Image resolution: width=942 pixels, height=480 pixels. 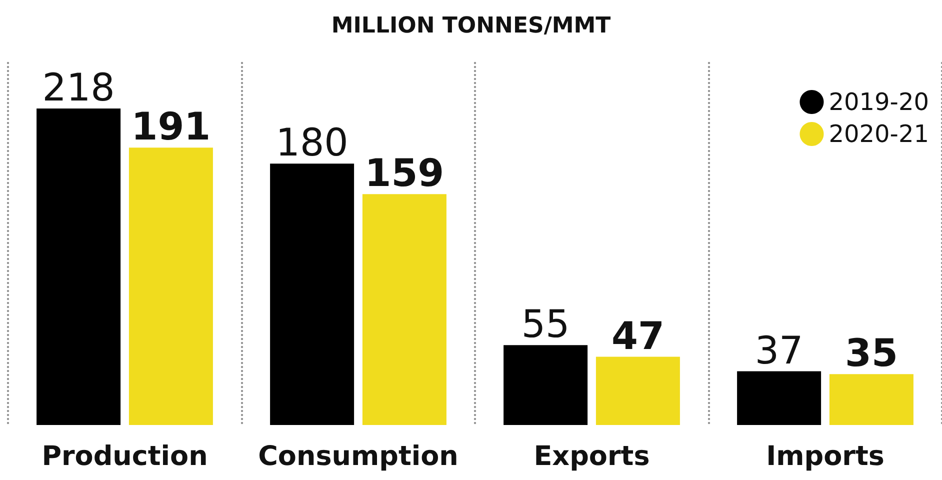 What do you see at coordinates (125, 456) in the screenshot?
I see `x-tick-label: Production` at bounding box center [125, 456].